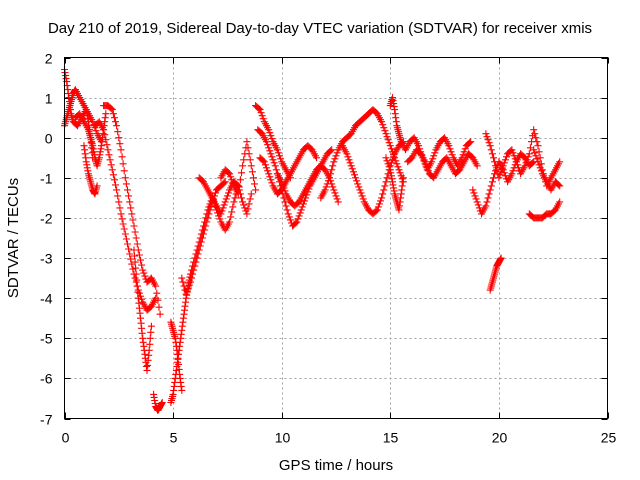 This screenshot has width=640, height=480. What do you see at coordinates (46, 179) in the screenshot?
I see `y-tick-label-3: -1` at bounding box center [46, 179].